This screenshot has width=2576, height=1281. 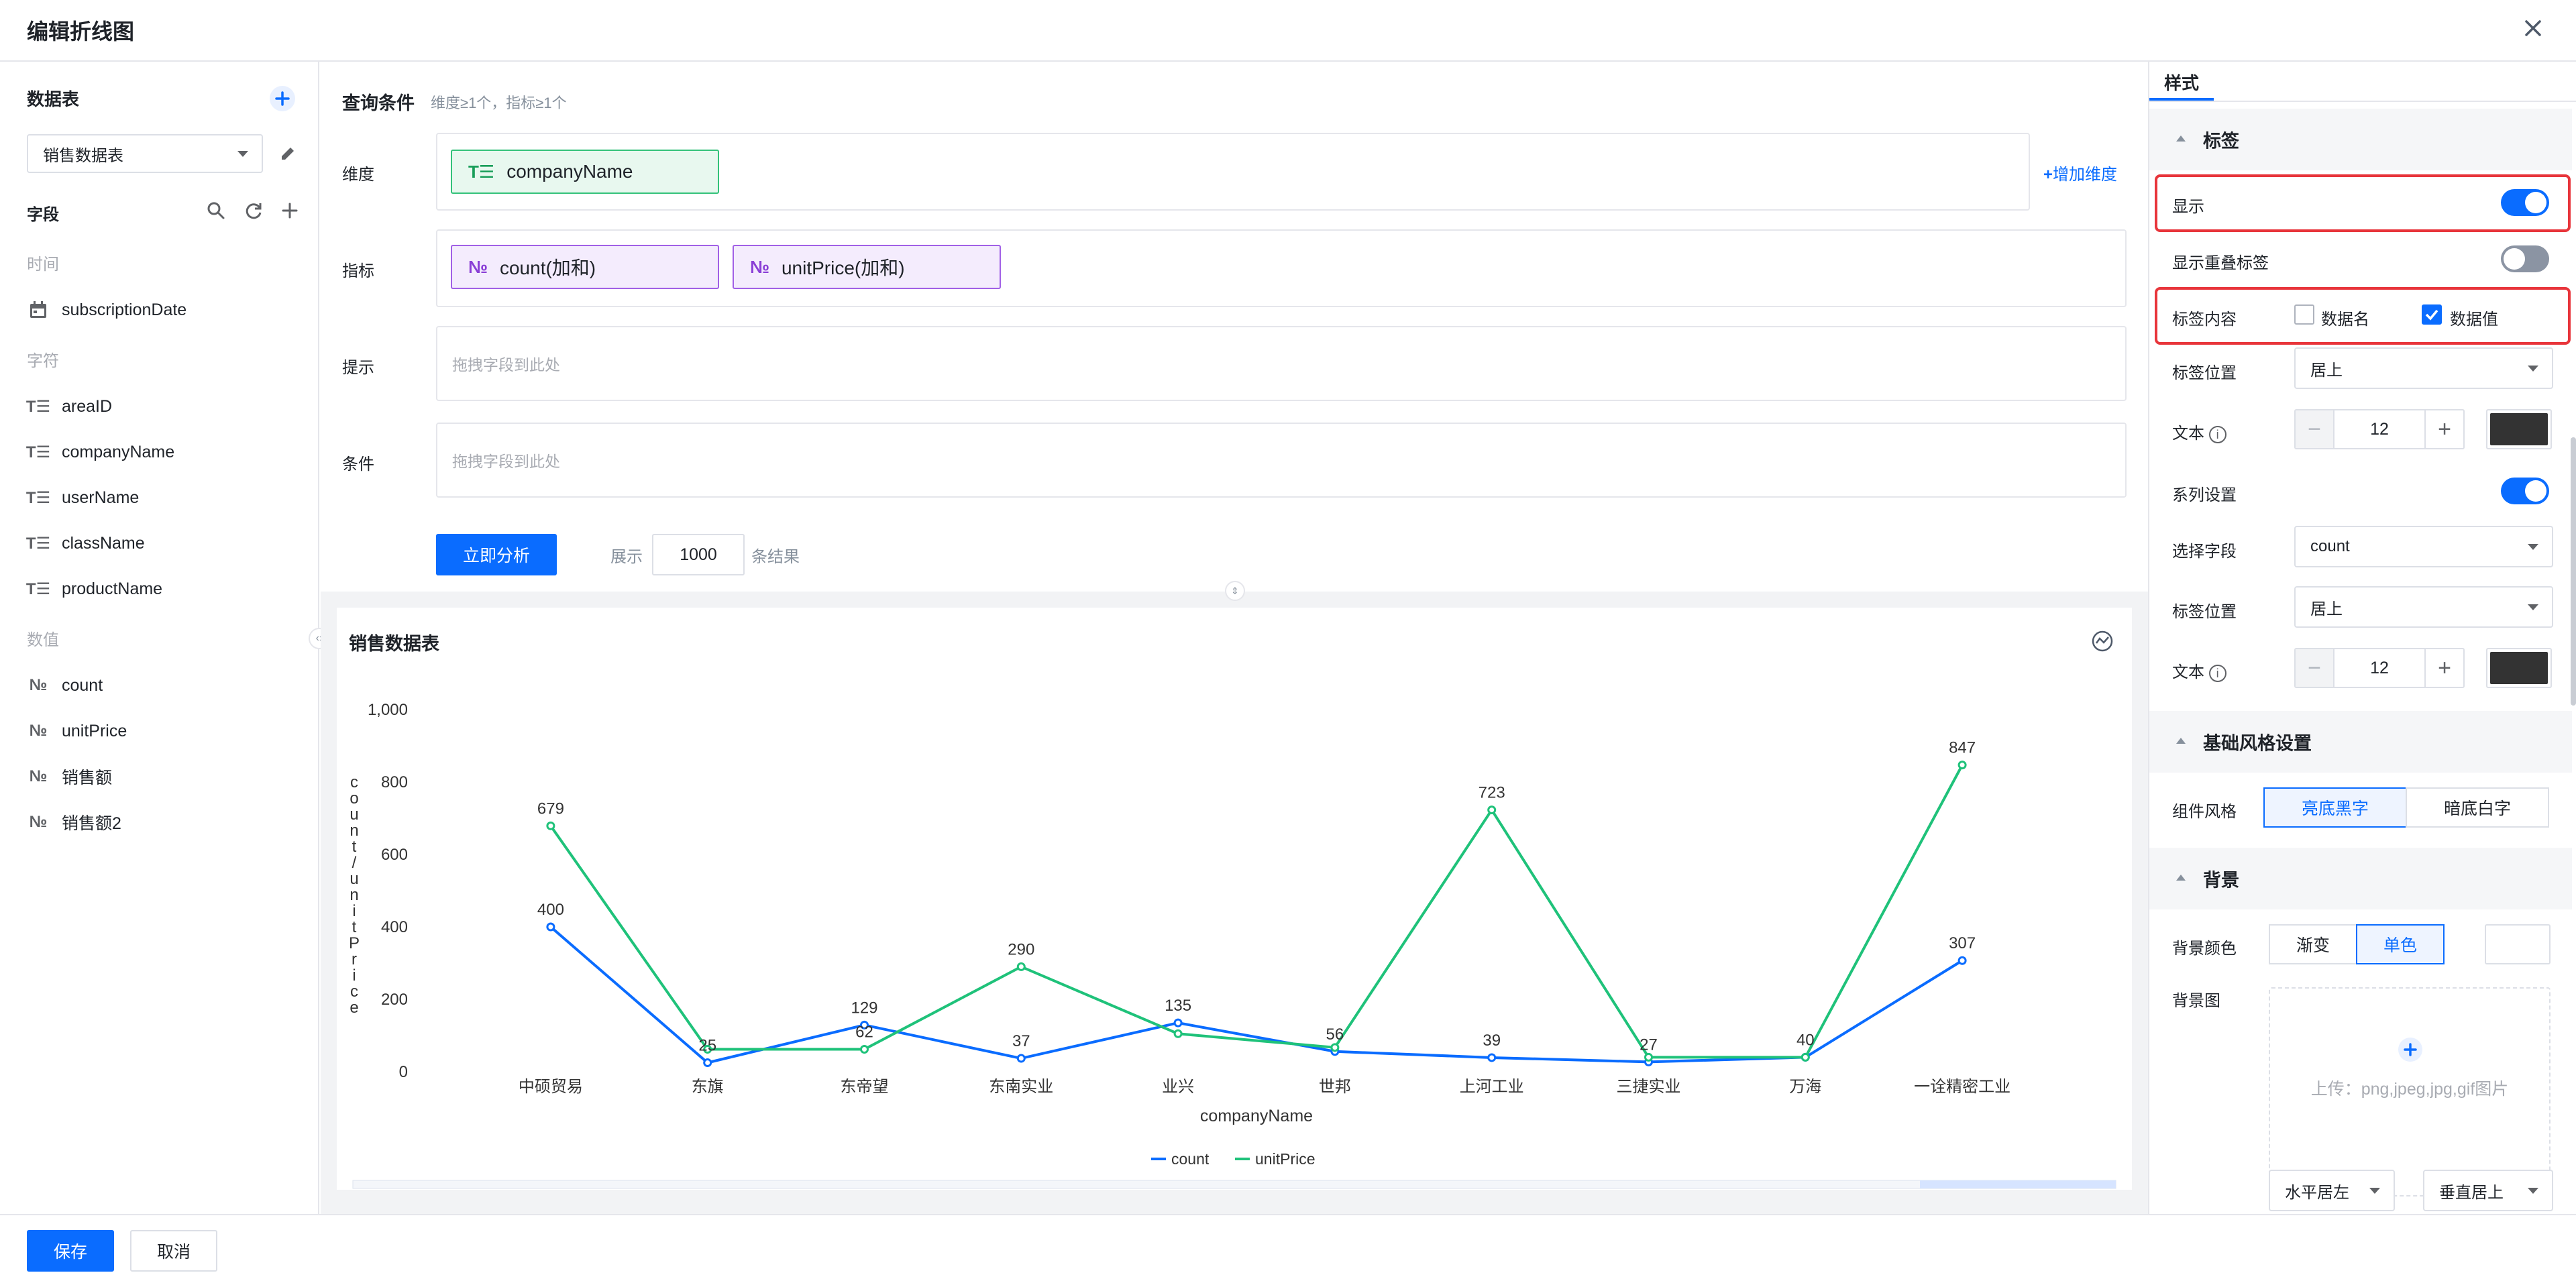 What do you see at coordinates (1962, 748) in the screenshot?
I see `data-label: 847` at bounding box center [1962, 748].